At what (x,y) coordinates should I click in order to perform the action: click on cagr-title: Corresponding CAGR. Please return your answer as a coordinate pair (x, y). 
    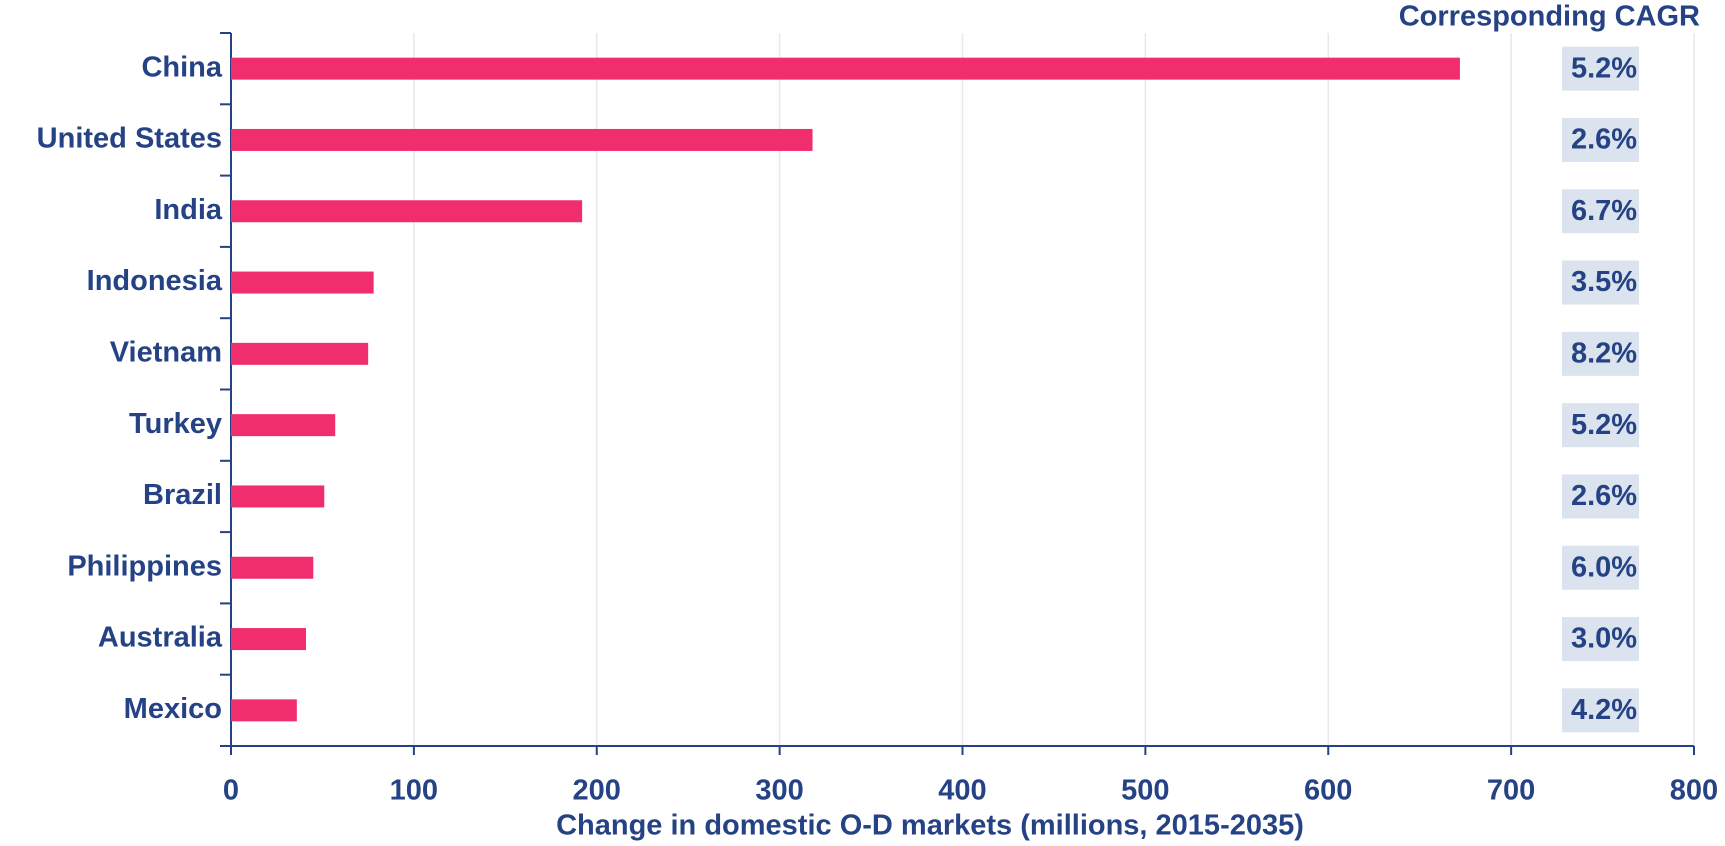
    Looking at the image, I should click on (1549, 17).